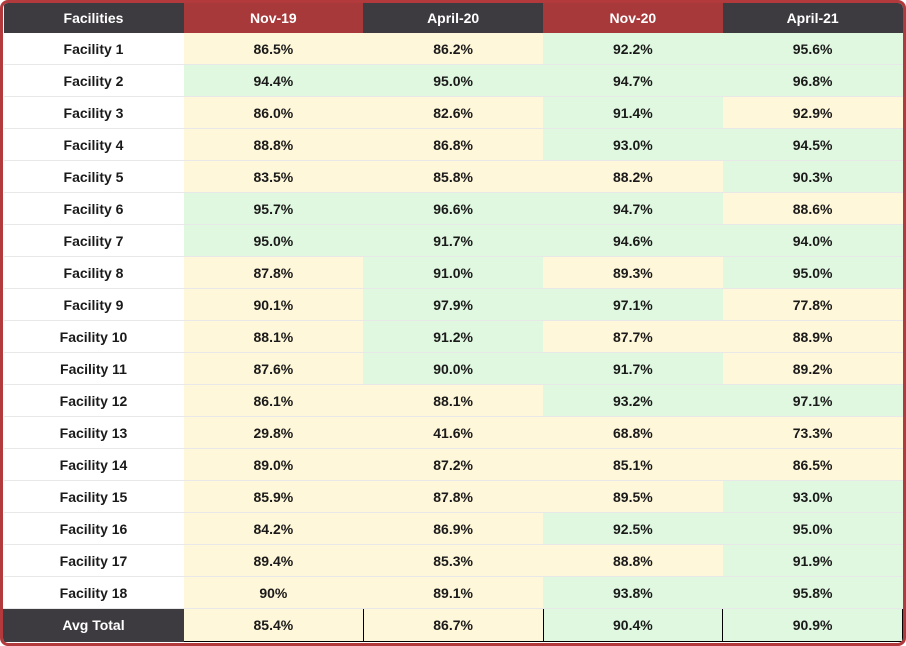 This screenshot has width=906, height=646. I want to click on row-label: Facility 12, so click(93, 400).